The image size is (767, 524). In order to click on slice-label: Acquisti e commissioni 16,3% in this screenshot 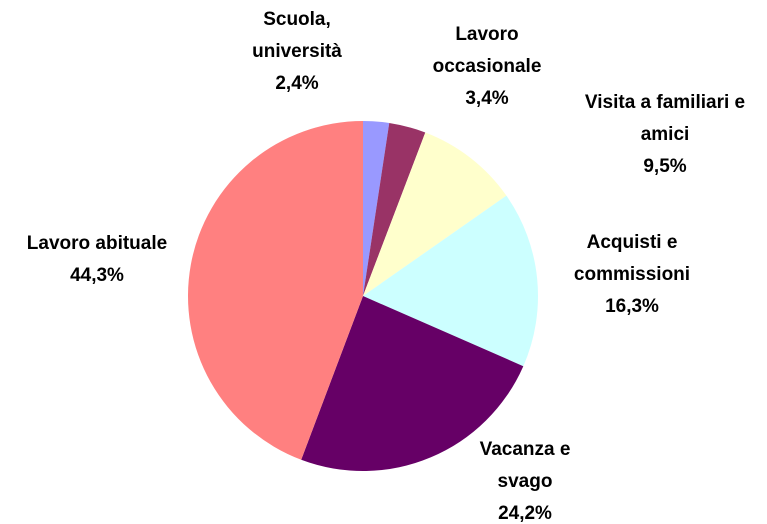, I will do `click(632, 275)`.